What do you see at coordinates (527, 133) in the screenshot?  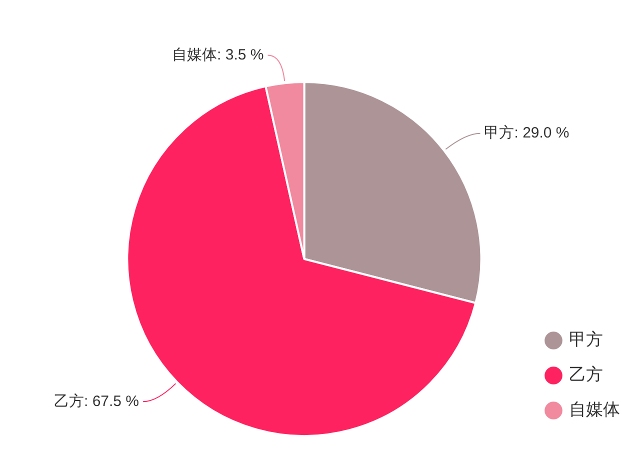 I see `data-label: 甲方: 29.0 %` at bounding box center [527, 133].